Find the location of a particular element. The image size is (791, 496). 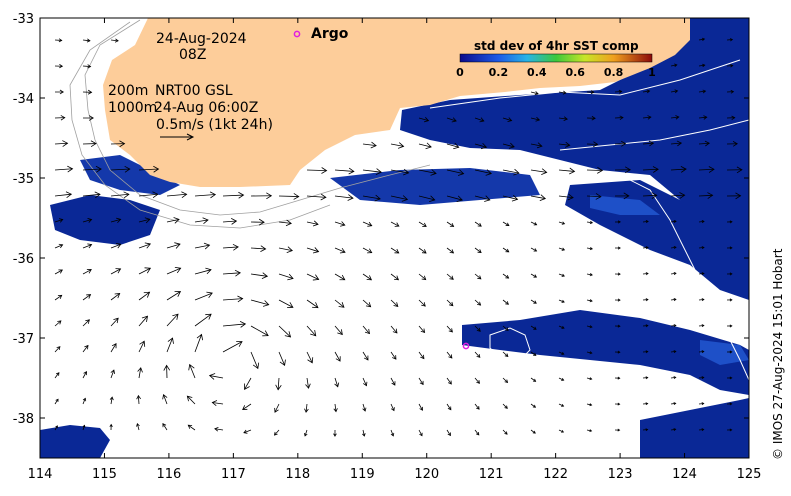

x-tick-label: 122 is located at coordinates (555, 474).